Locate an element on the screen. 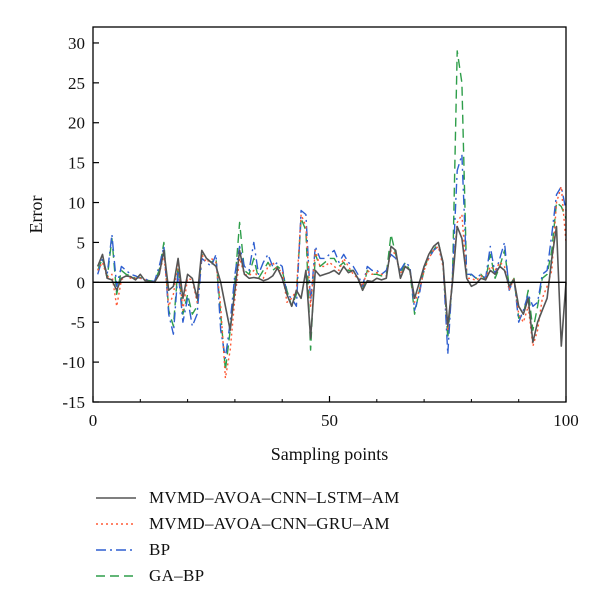 The height and width of the screenshot is (605, 600). x-tick-label: 0 is located at coordinates (93, 420).